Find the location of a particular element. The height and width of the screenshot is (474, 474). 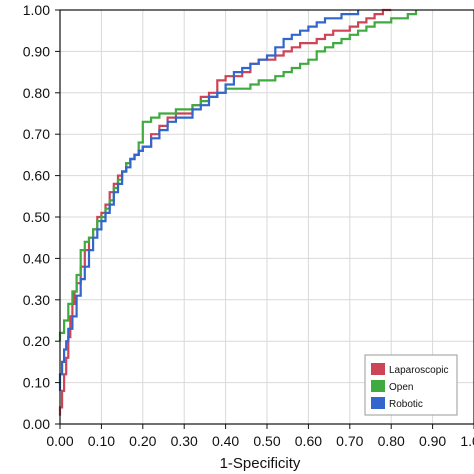

x-tick-label: 0.00 is located at coordinates (59, 441).